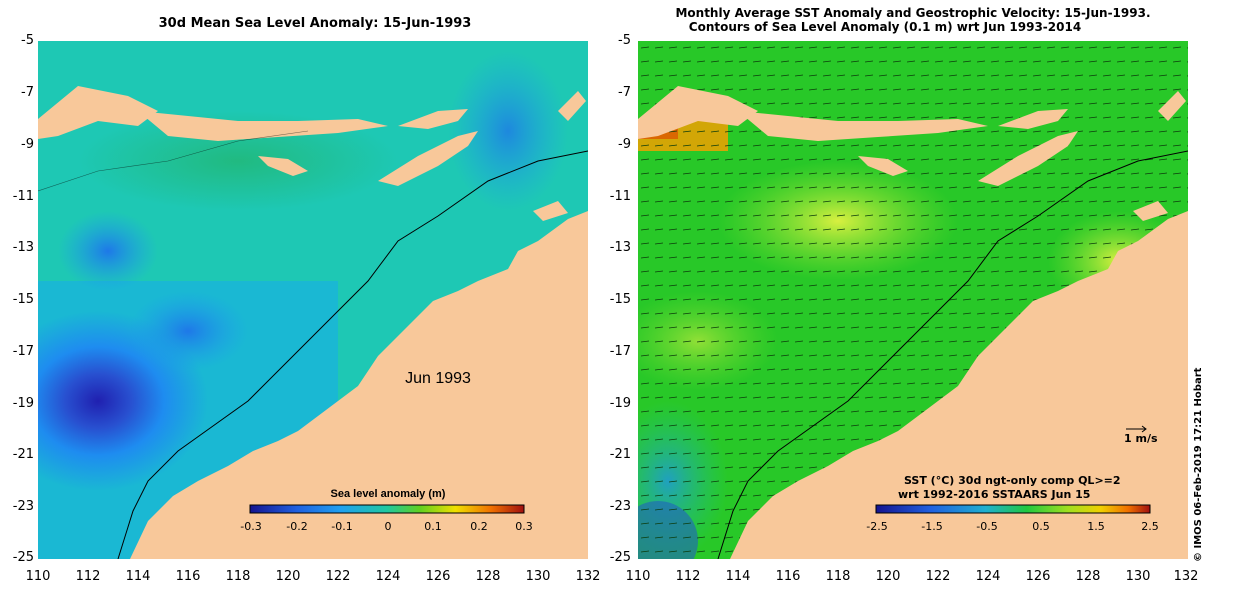 Image resolution: width=1250 pixels, height=590 pixels. Describe the element at coordinates (620, 196) in the screenshot. I see `right-y-tick: -11` at that location.